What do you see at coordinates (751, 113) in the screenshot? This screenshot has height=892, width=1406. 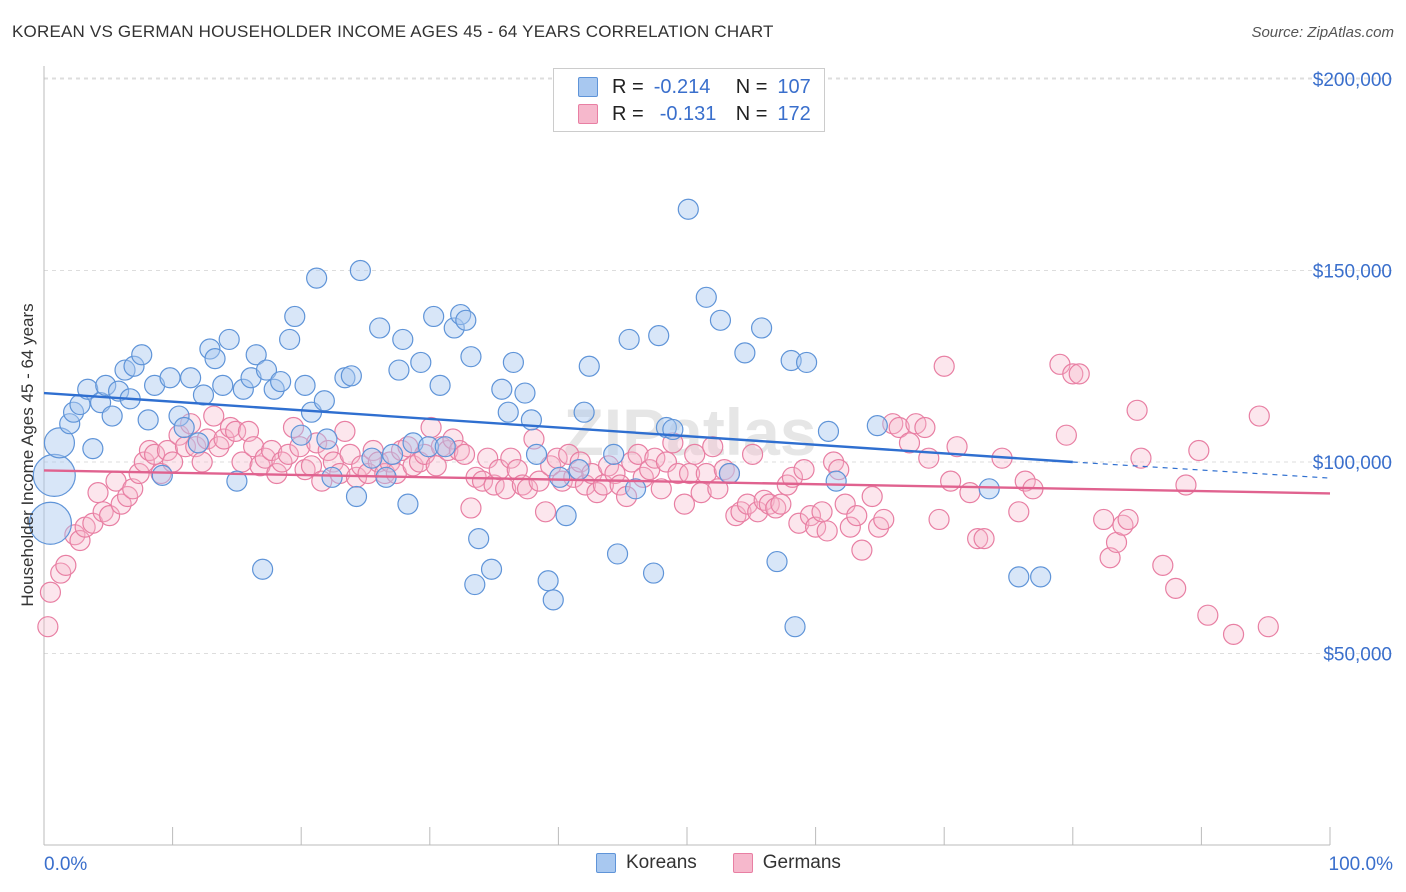 I see `legend-n-label-germans: N =` at bounding box center [751, 113].